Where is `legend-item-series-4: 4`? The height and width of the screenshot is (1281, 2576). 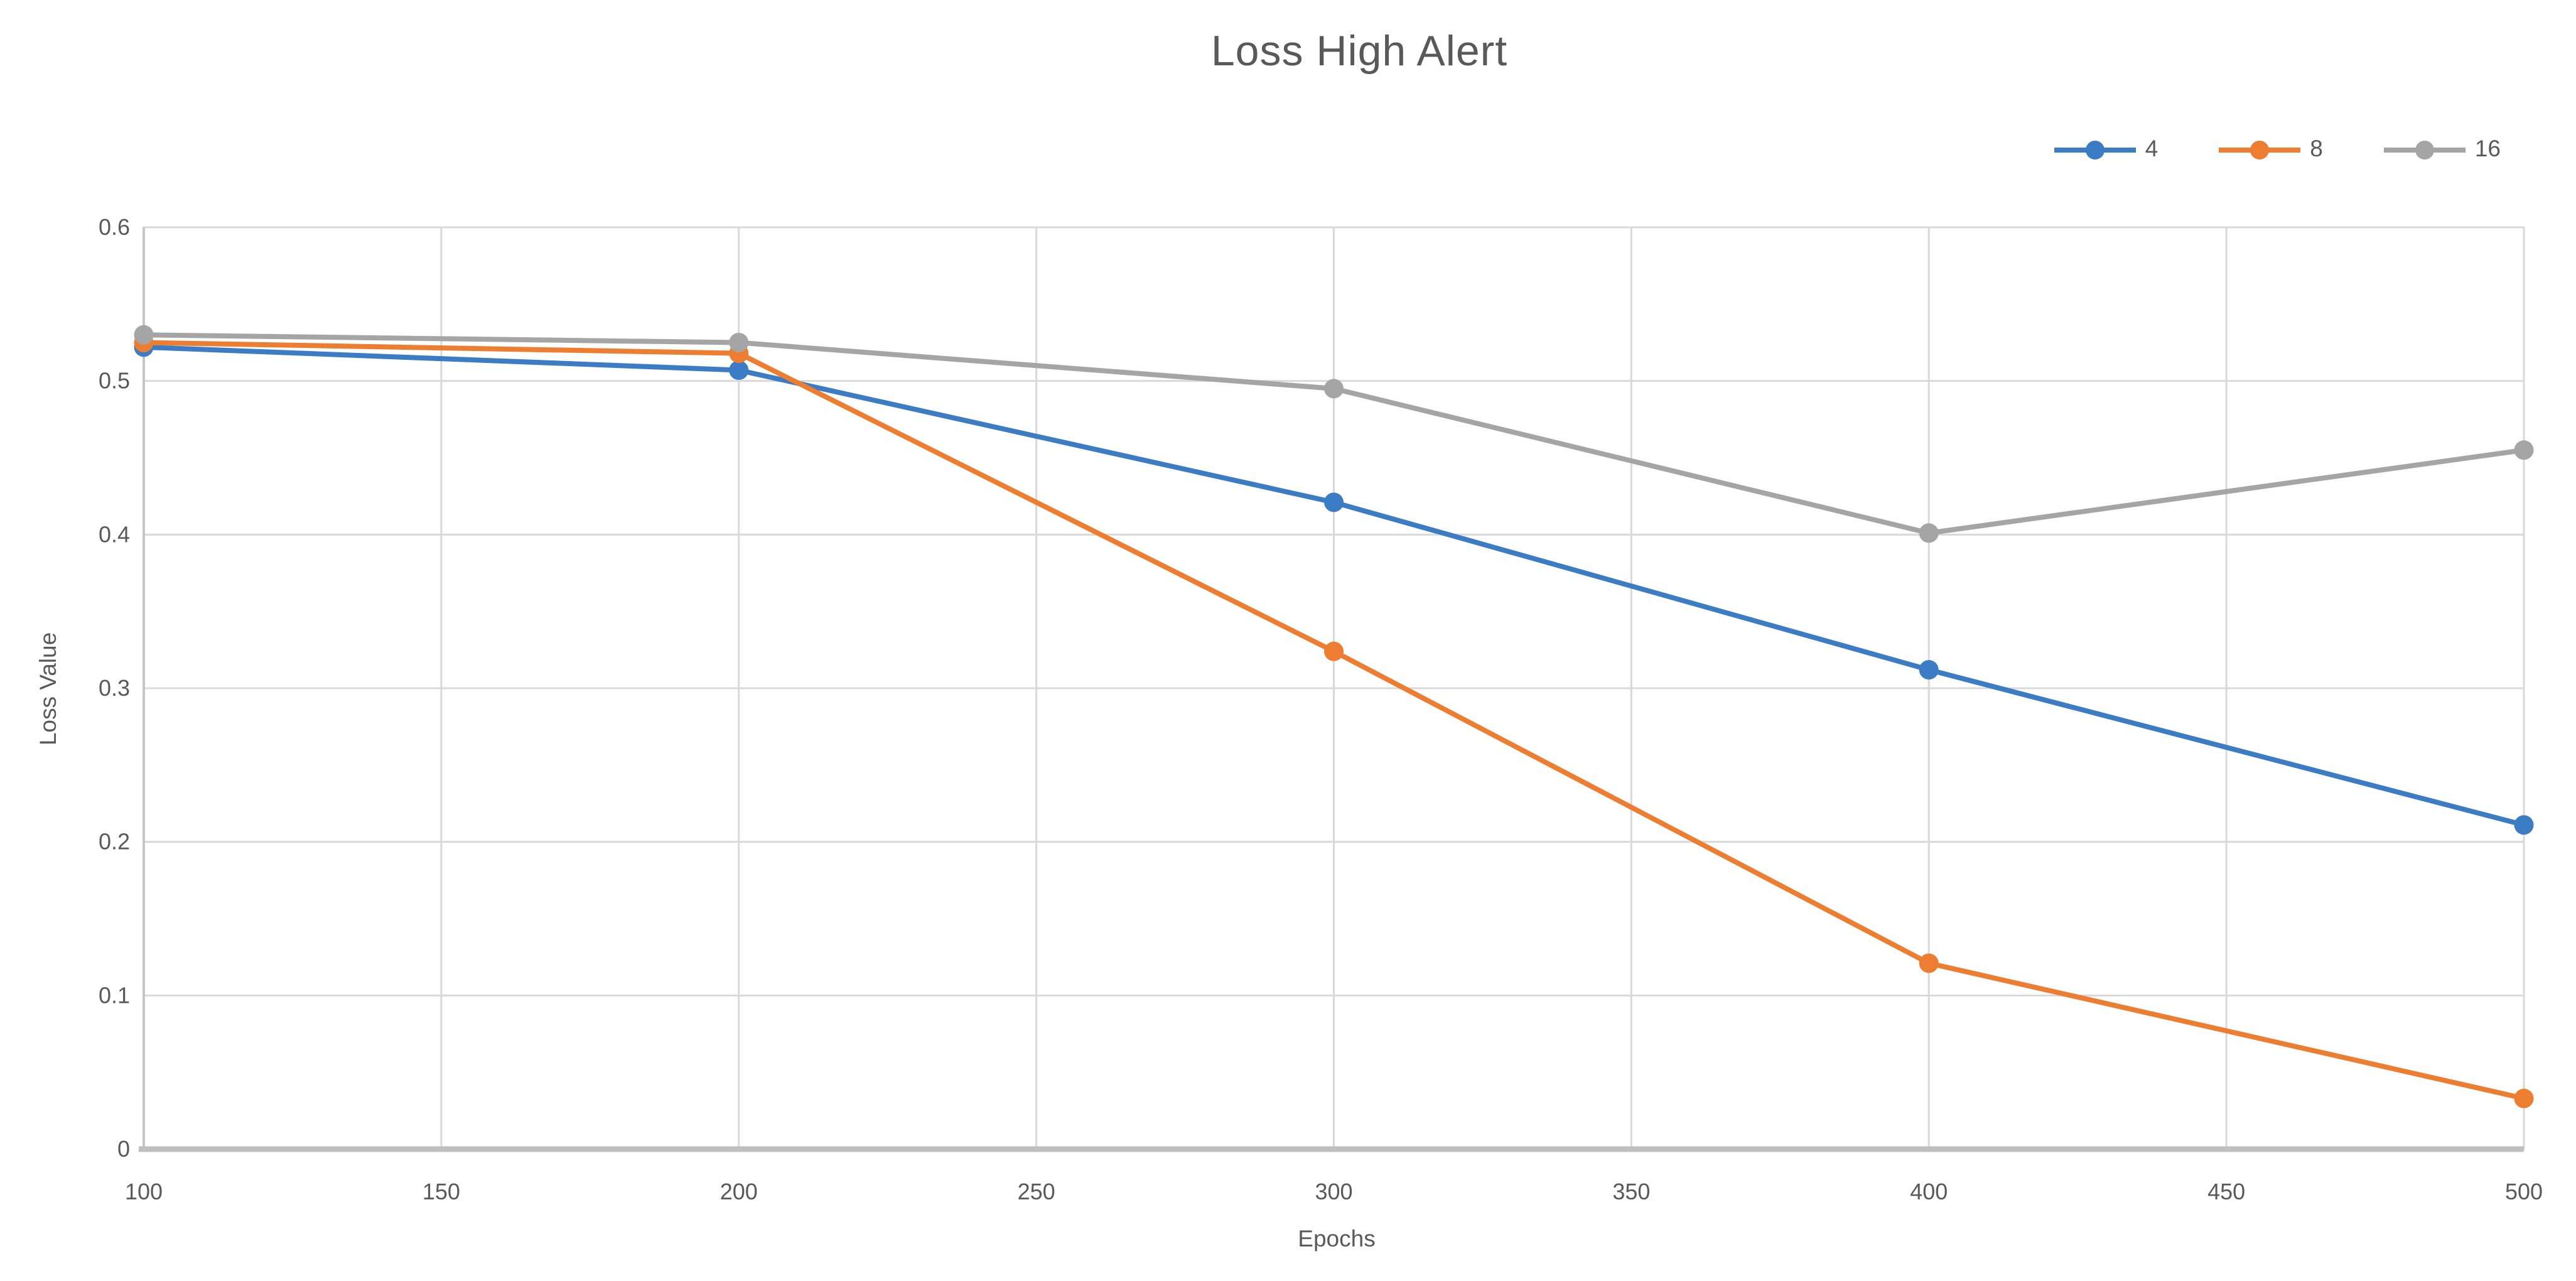 legend-item-series-4: 4 is located at coordinates (2104, 150).